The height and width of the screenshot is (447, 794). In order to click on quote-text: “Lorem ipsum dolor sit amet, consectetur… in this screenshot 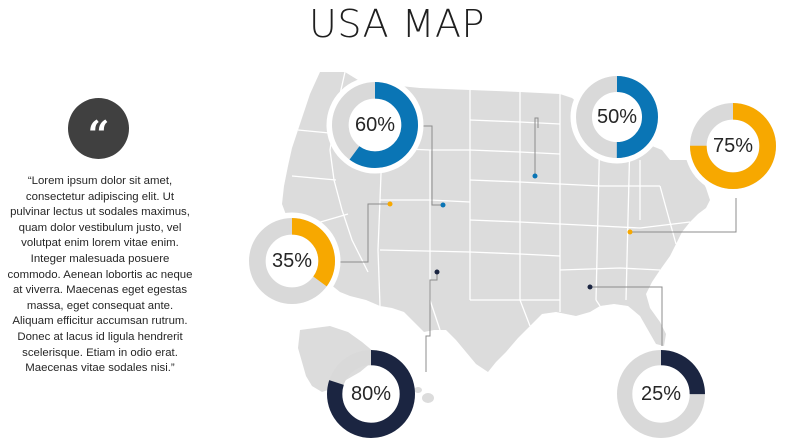, I will do `click(100, 275)`.